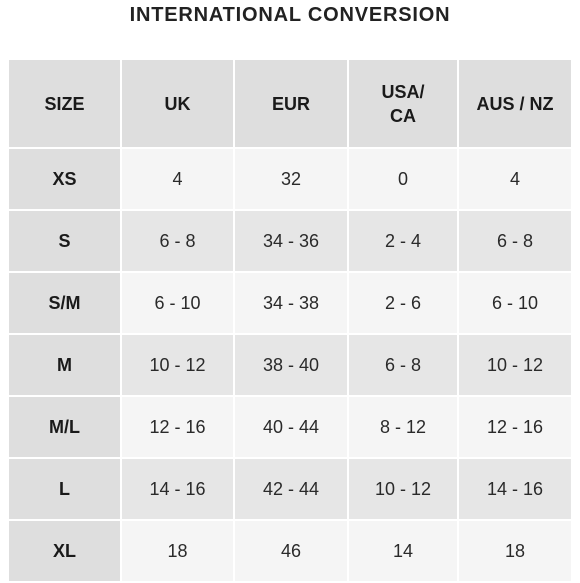 Image resolution: width=580 pixels, height=583 pixels. I want to click on table-row: XS 4 32 0 4, so click(290, 179).